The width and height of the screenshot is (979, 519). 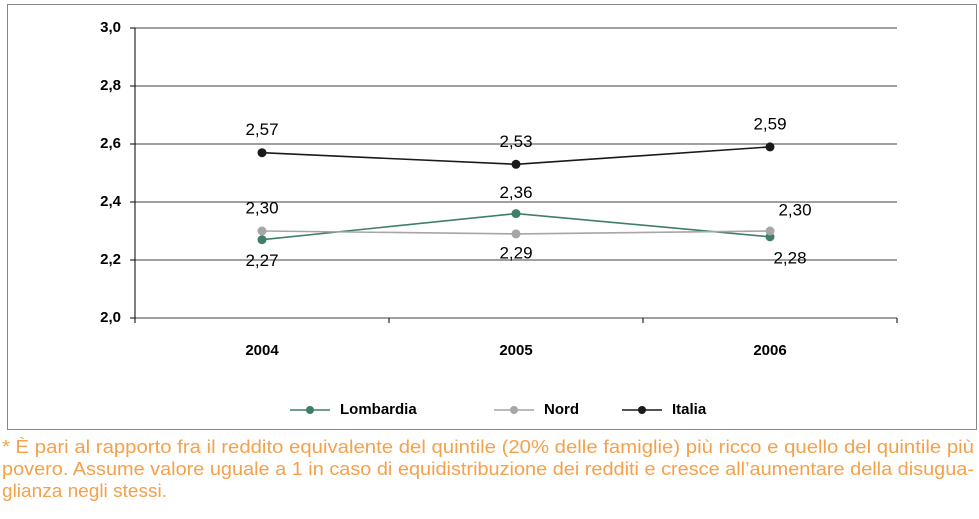 I want to click on footnote: glianza negli stessi., so click(x=84, y=491).